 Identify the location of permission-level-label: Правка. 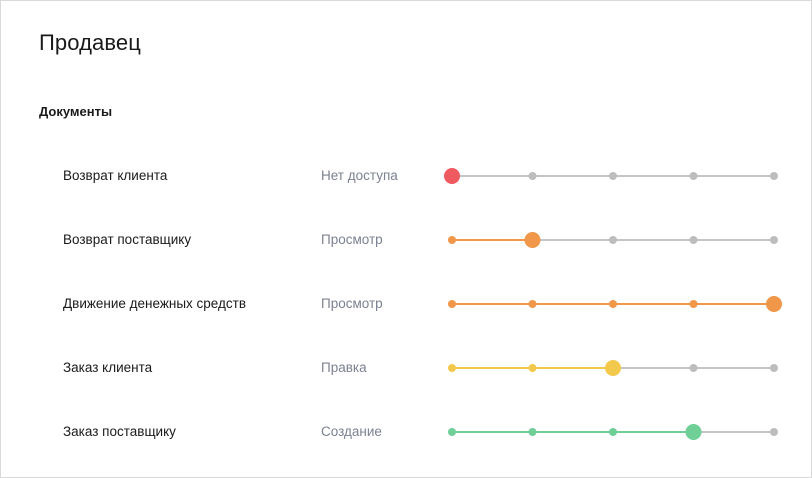
(344, 367).